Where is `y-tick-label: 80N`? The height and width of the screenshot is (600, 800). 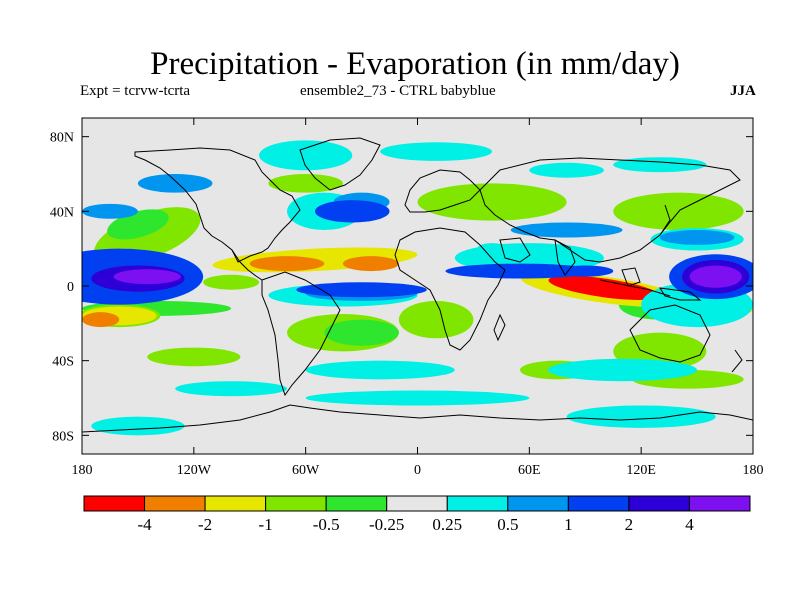 y-tick-label: 80N is located at coordinates (62, 138).